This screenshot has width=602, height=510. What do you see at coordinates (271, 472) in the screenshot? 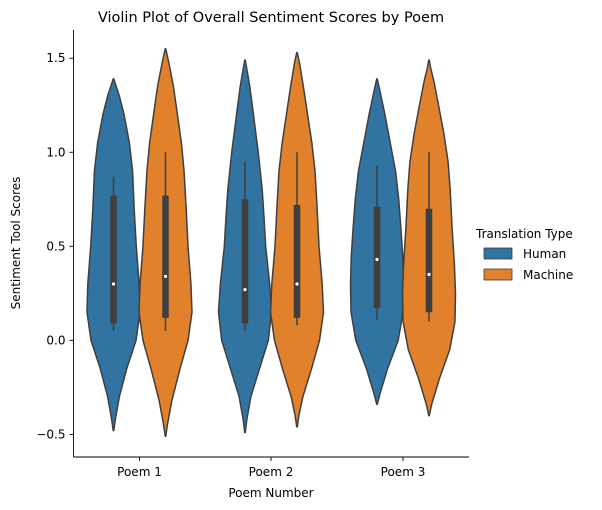
I see `x-tick-label: Poem 2` at bounding box center [271, 472].